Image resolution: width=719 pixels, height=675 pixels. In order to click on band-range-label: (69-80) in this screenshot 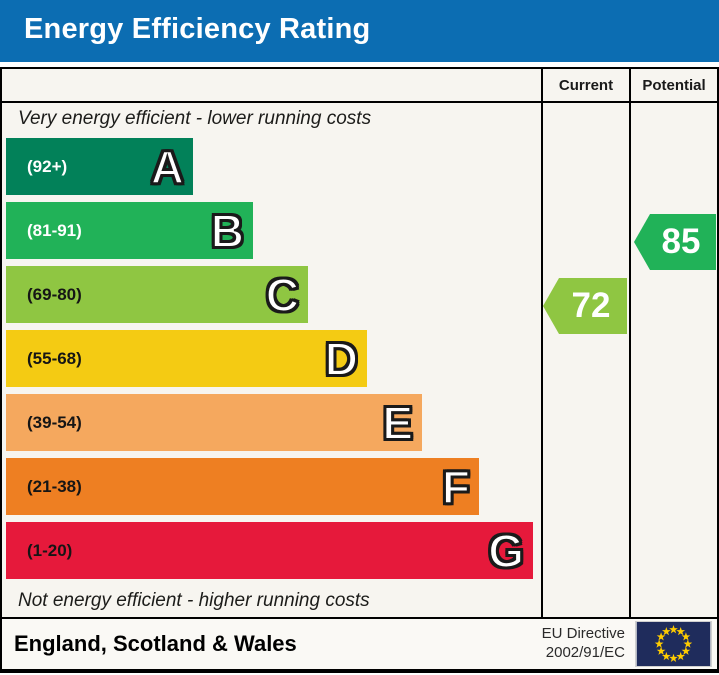, I will do `click(54, 294)`.